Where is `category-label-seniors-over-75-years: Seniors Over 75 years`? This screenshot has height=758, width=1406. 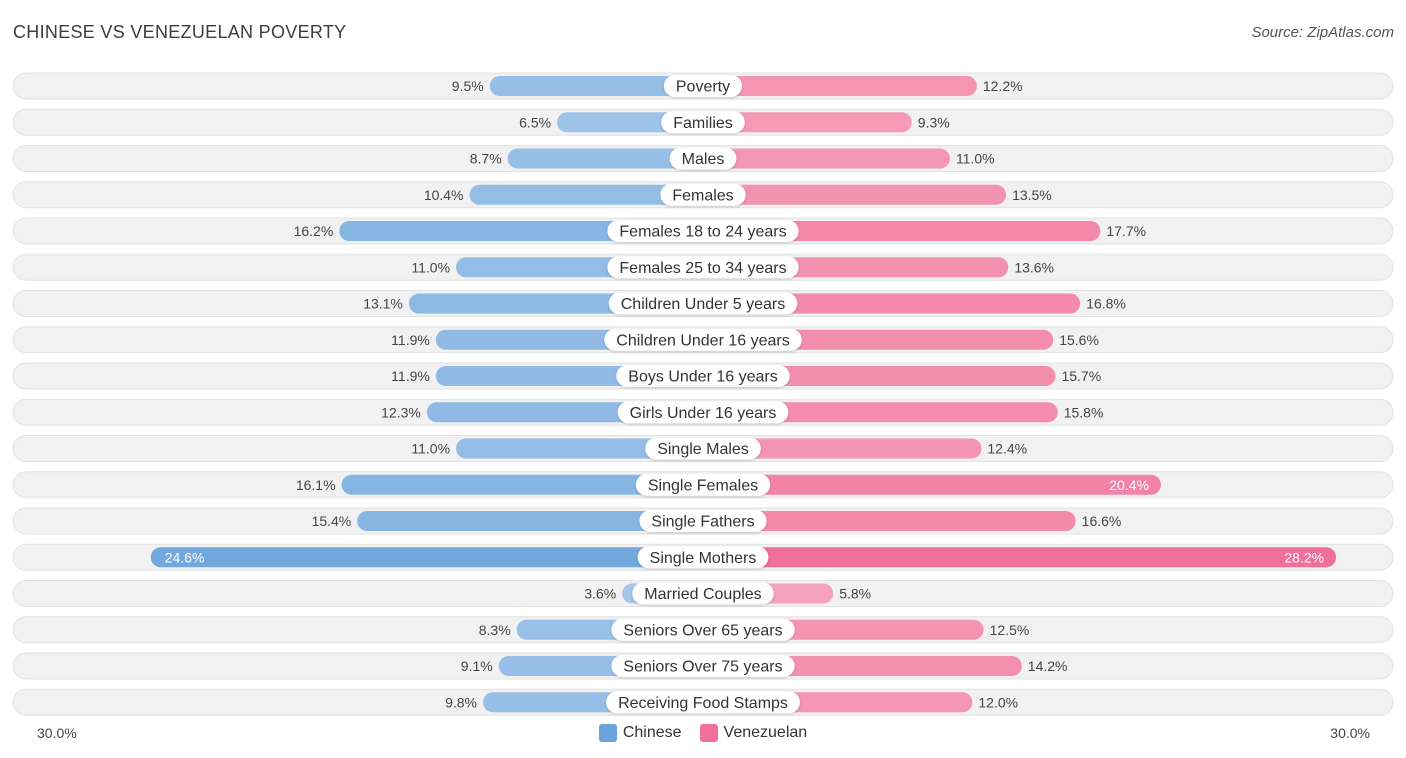 category-label-seniors-over-75-years: Seniors Over 75 years is located at coordinates (702, 667).